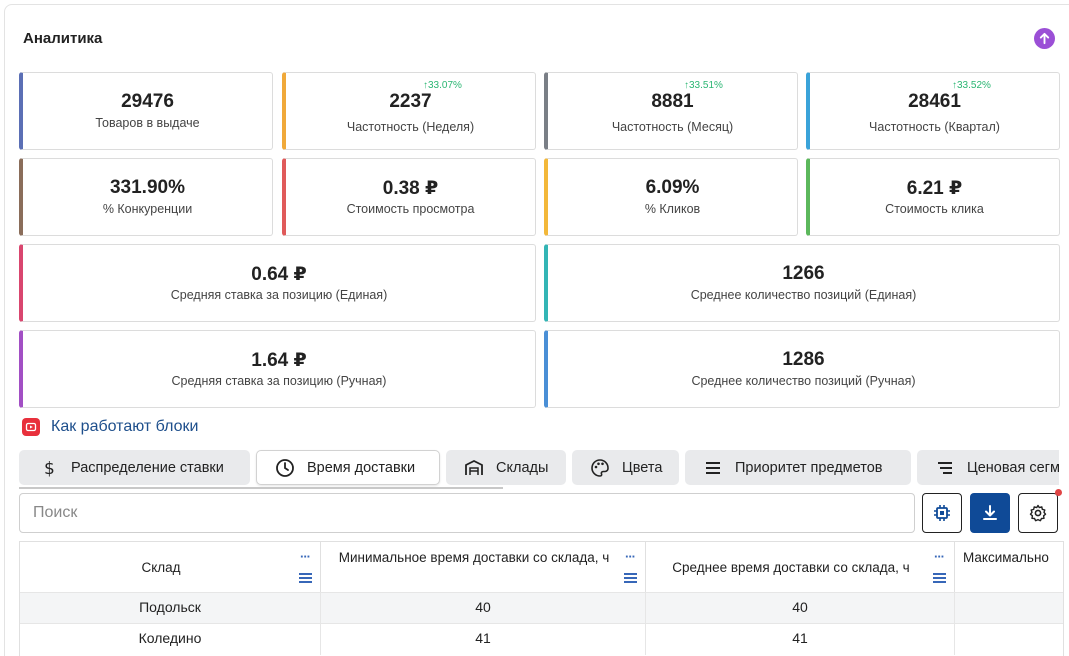 This screenshot has width=1069, height=656. I want to click on column-header-label: Максимально, so click(1006, 557).